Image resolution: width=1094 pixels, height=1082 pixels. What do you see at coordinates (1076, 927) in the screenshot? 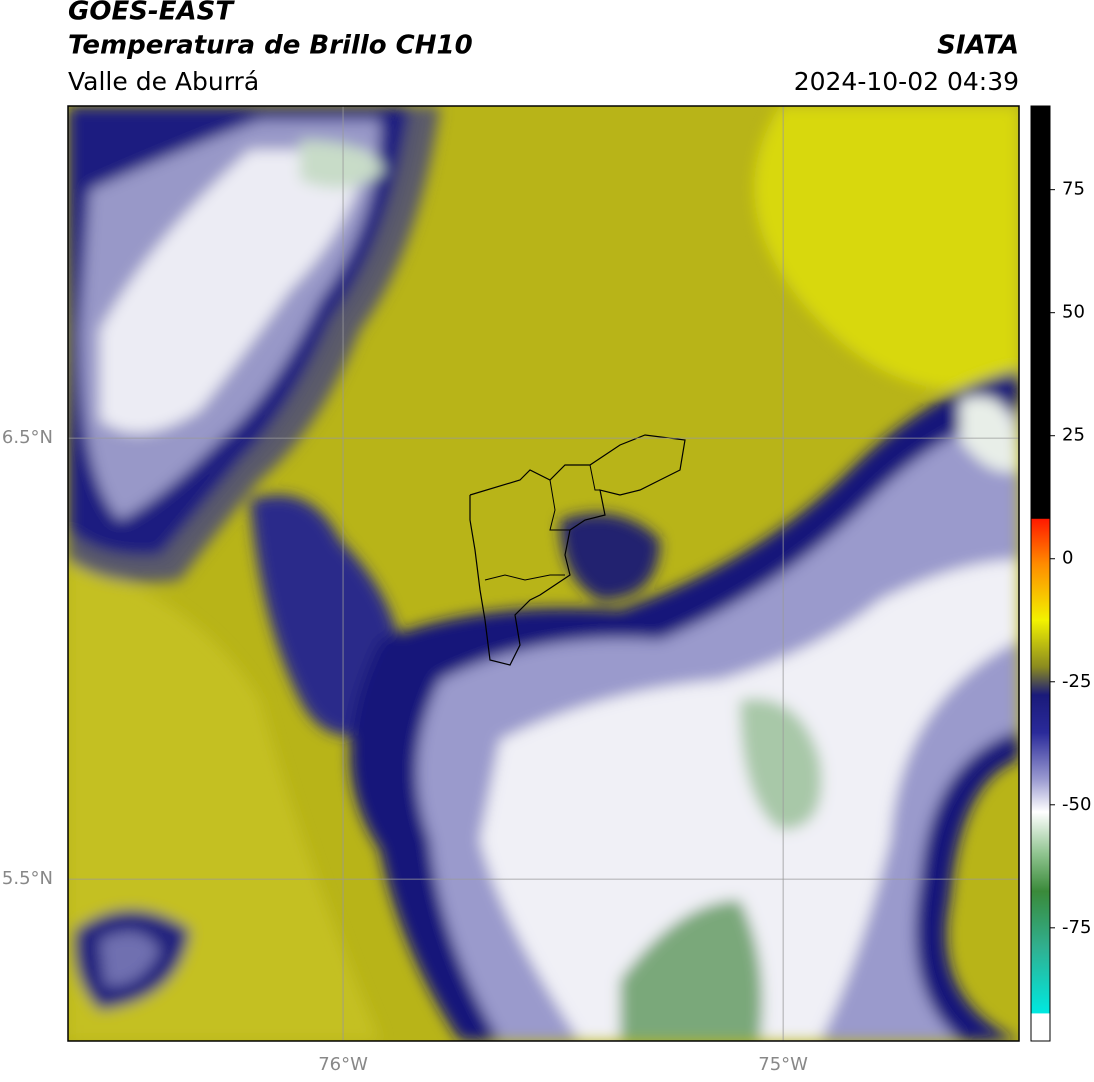
I see `colorbar-tick-label: -75` at bounding box center [1076, 927].